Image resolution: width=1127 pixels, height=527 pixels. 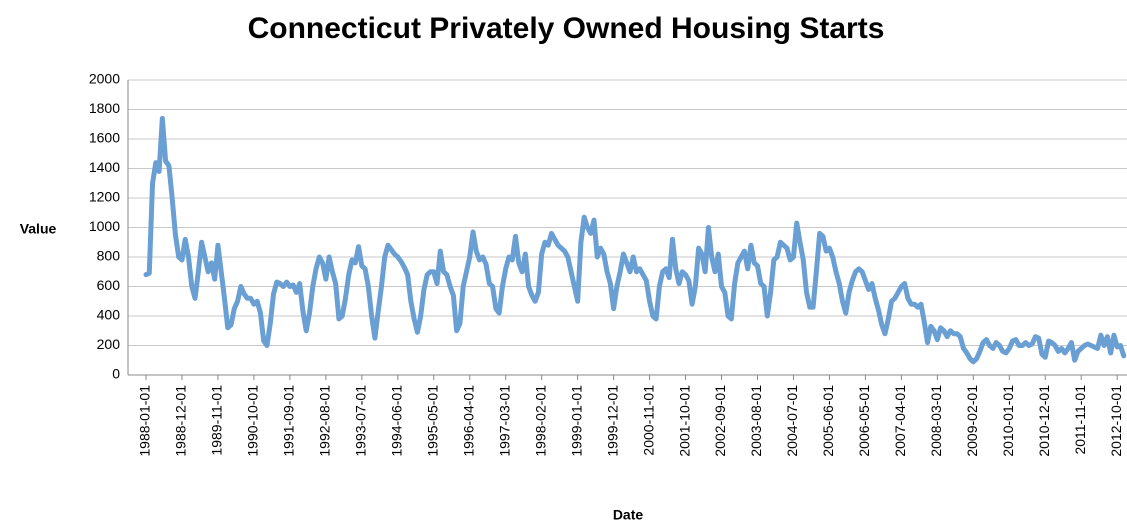 I want to click on x-tick-label: 2006-05-01, so click(x=864, y=421).